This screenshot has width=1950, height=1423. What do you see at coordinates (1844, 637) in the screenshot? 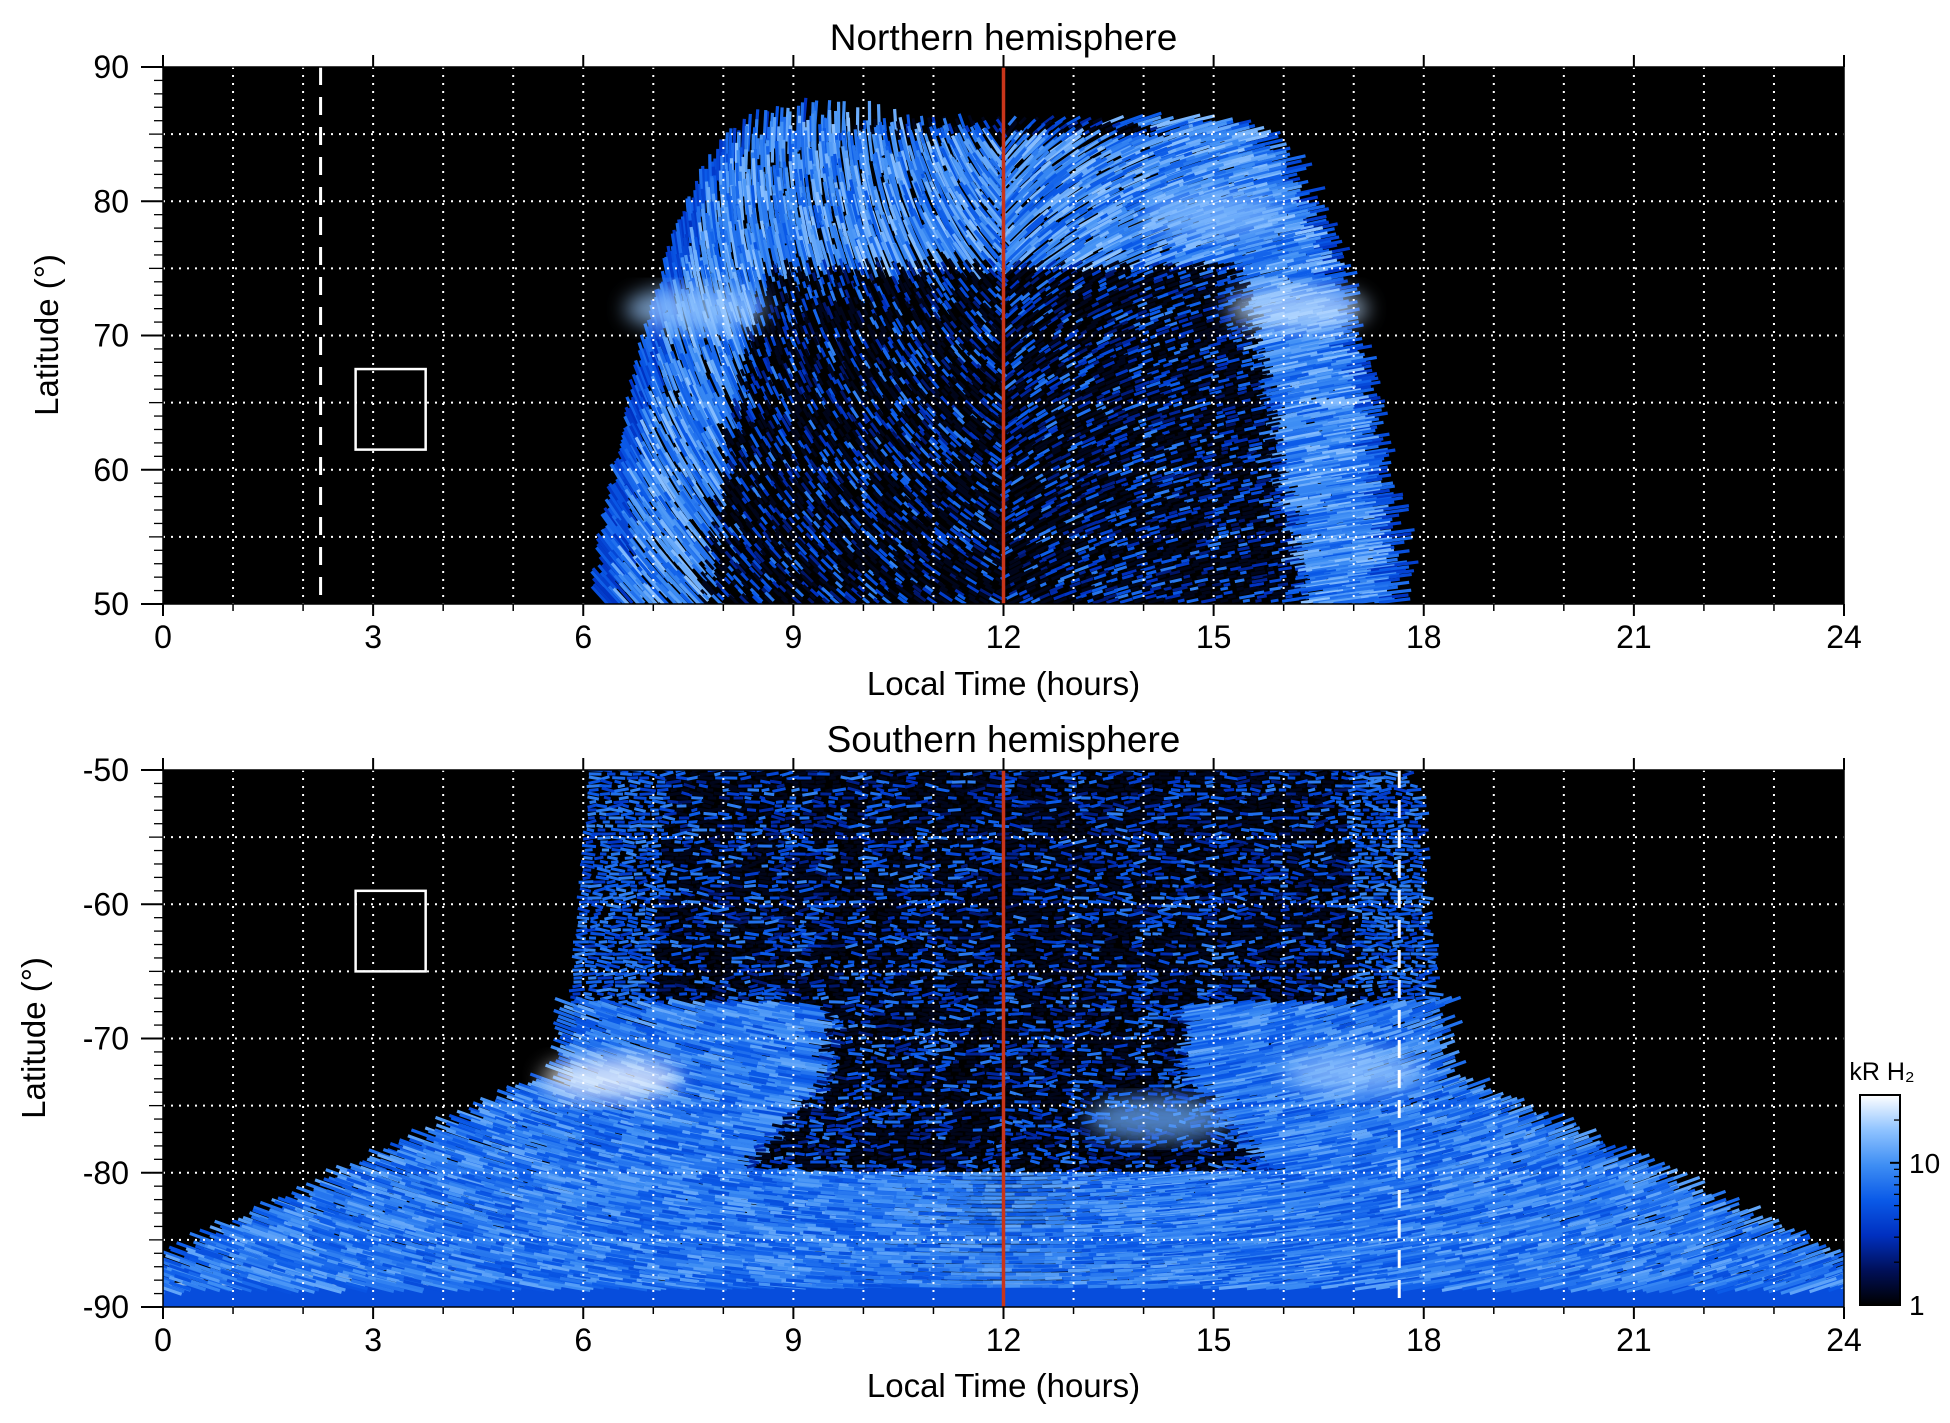
I see `northern-x-tick-label: 24` at bounding box center [1844, 637].